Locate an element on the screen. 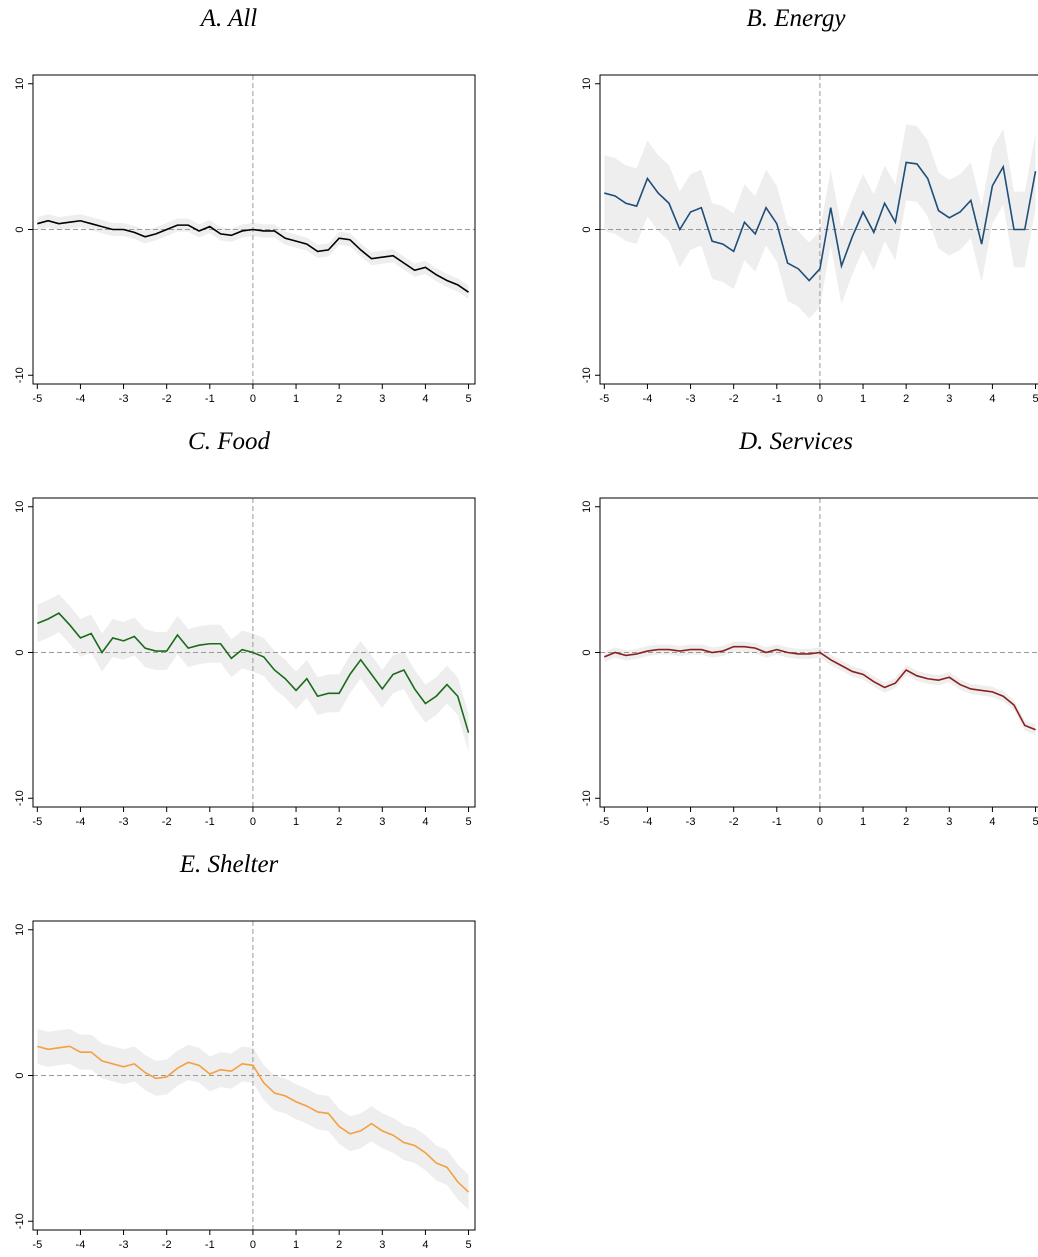  panel-title: C. Food is located at coordinates (229, 441).